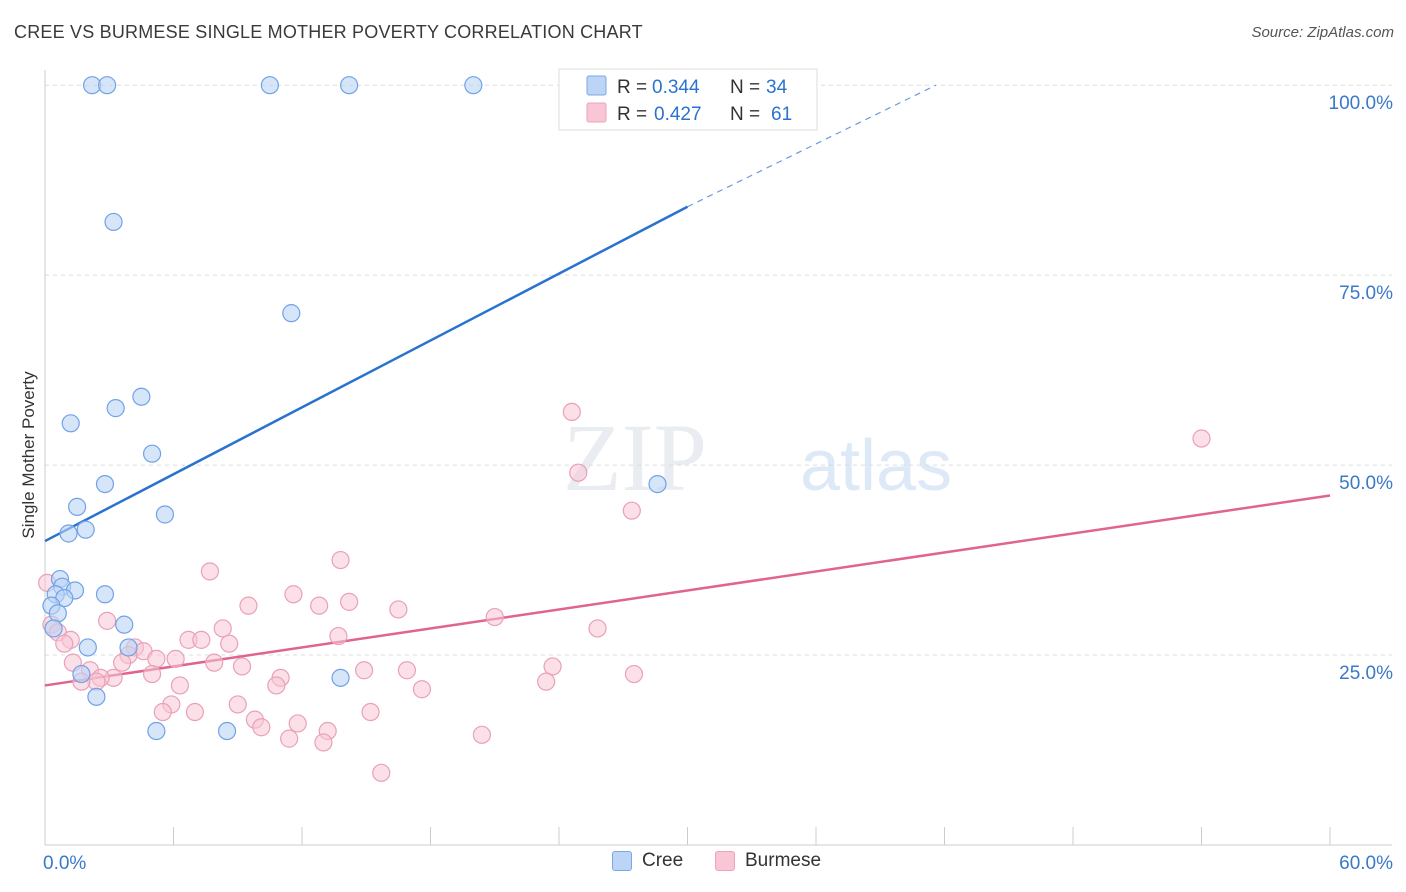  I want to click on x-tick-label: 0.0%, so click(64, 863).